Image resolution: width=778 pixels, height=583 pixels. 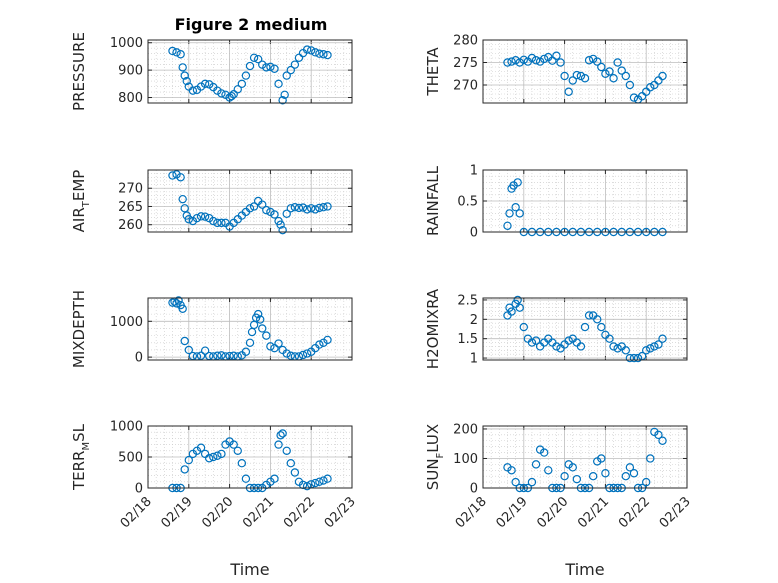 What do you see at coordinates (299, 512) in the screenshot?
I see `x-tick-label: 02/22` at bounding box center [299, 512].